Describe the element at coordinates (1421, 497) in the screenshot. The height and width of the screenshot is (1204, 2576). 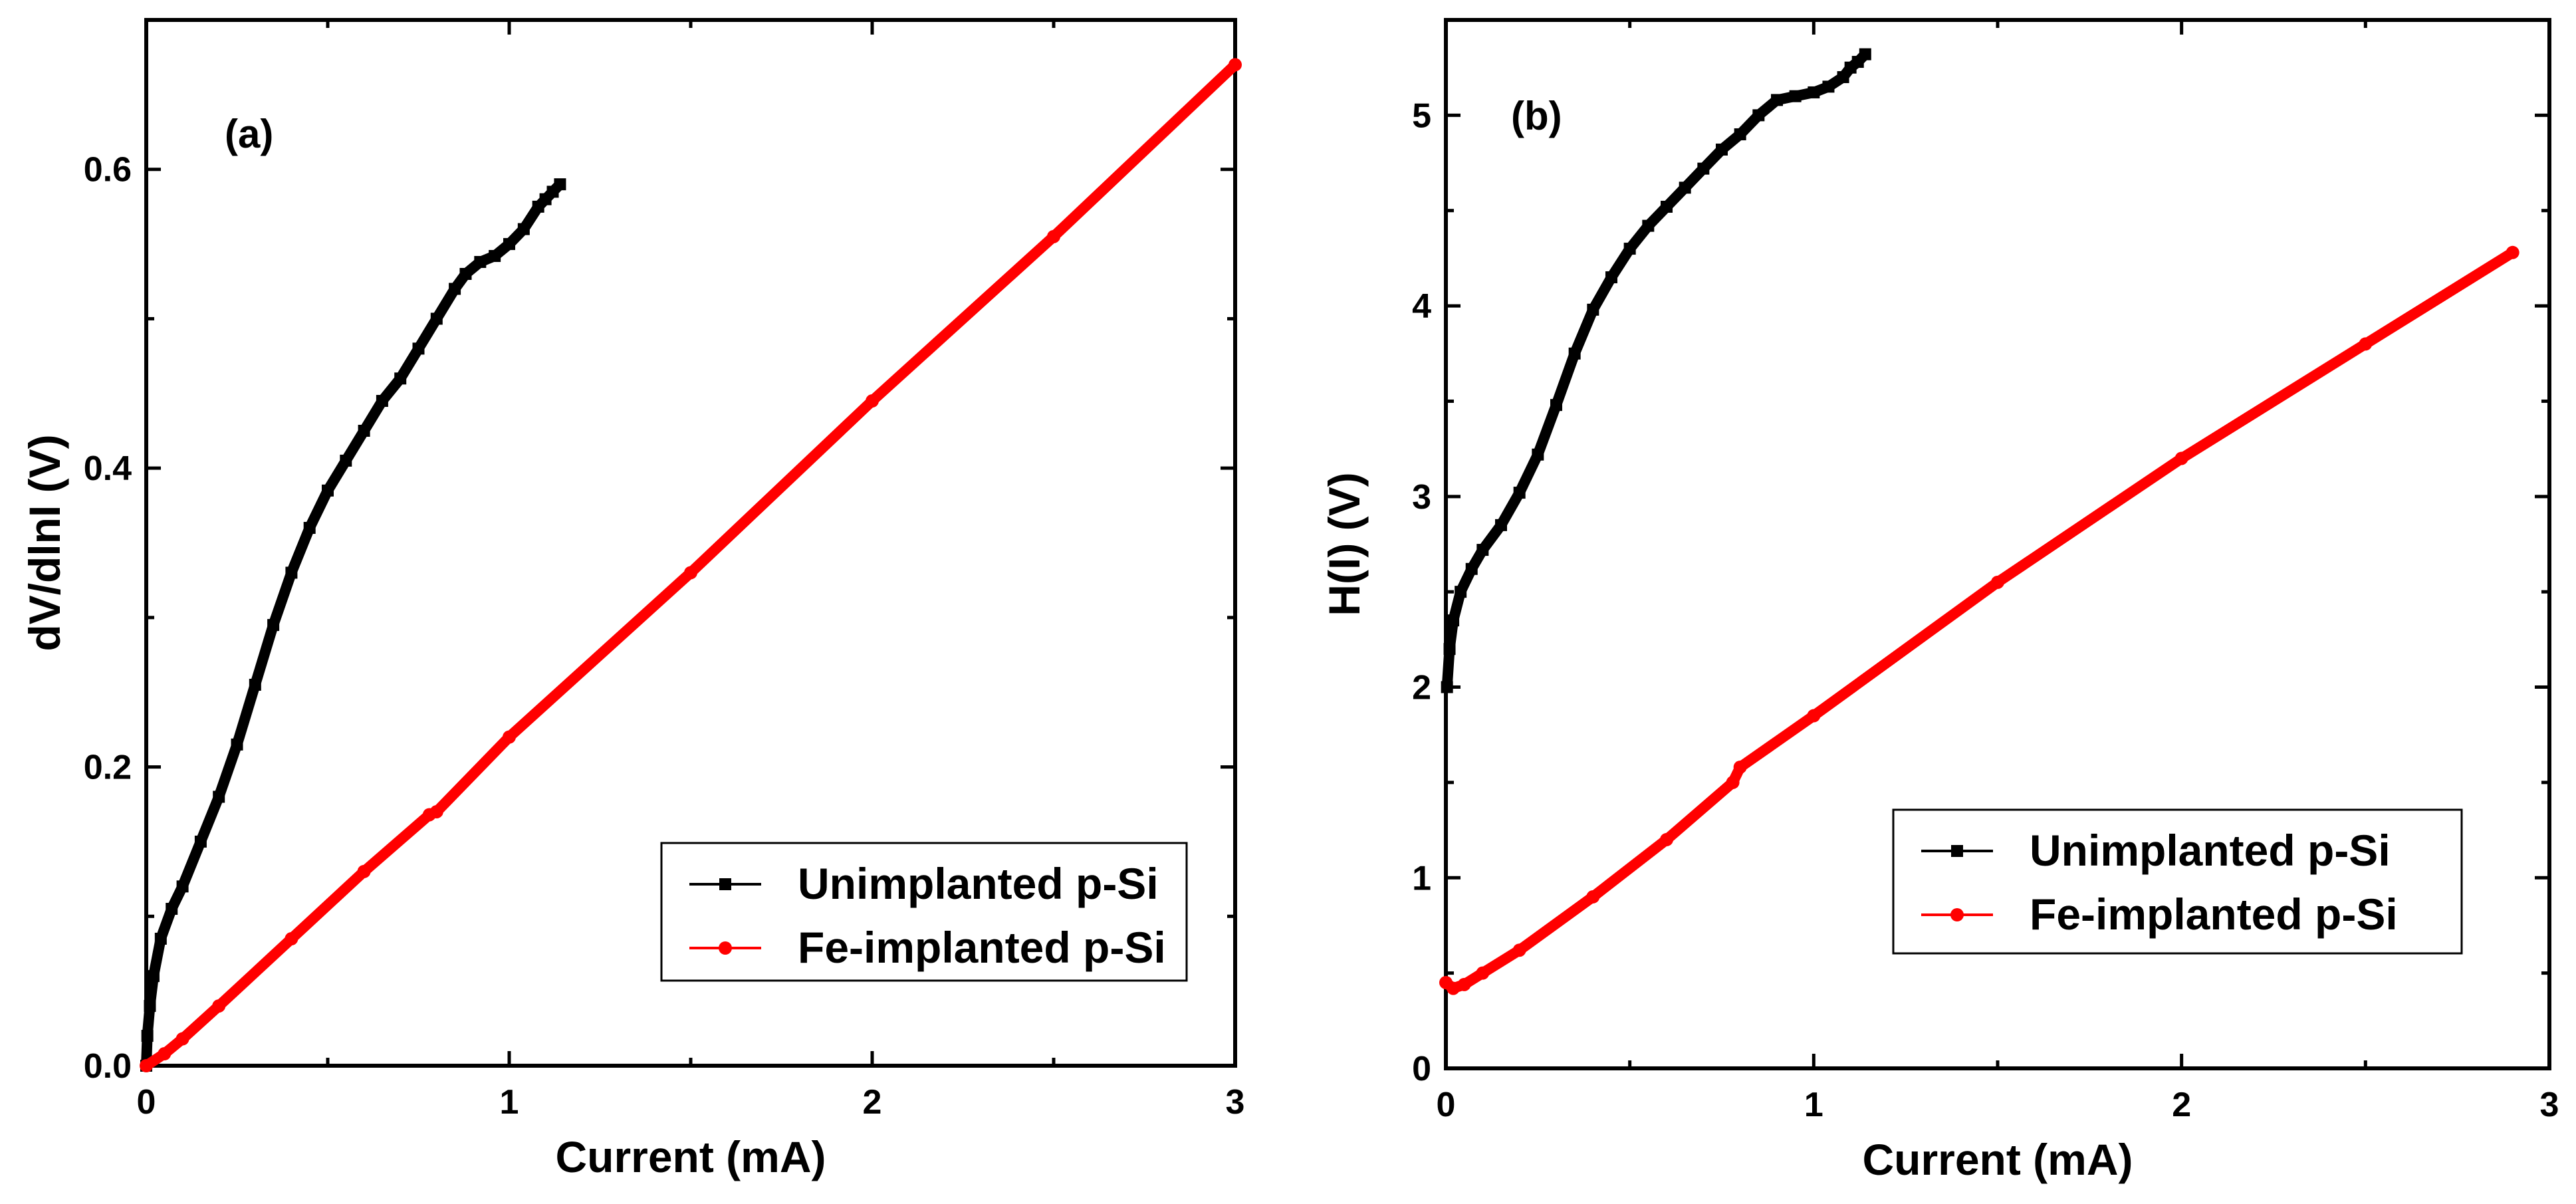
I see `y-tick-label: 3` at that location.